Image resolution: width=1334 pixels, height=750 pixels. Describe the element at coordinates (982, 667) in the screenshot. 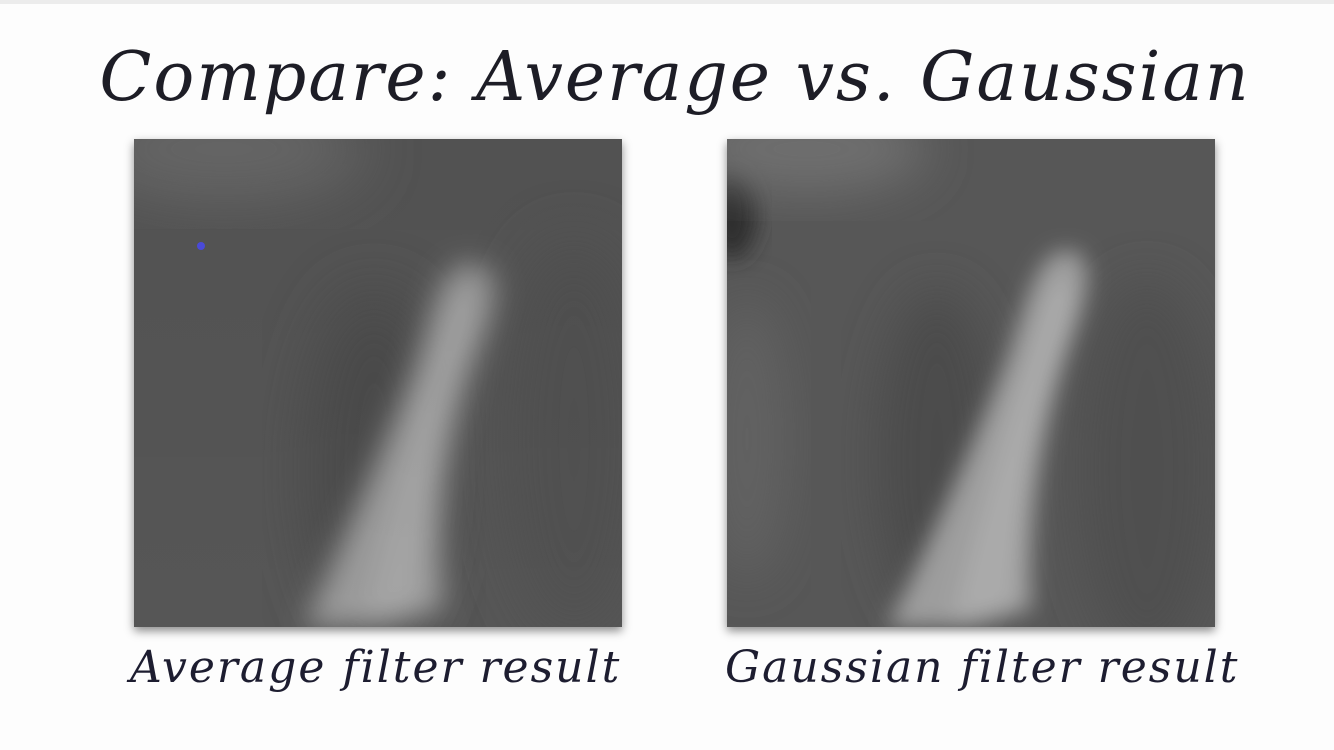

I see `gaussian-caption: Gaussian filter result` at that location.